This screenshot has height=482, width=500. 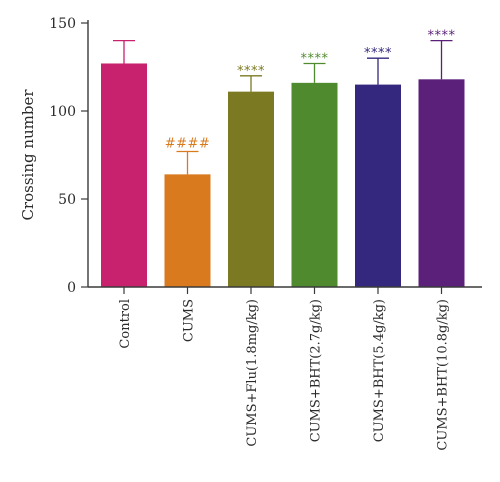 What do you see at coordinates (443, 375) in the screenshot?
I see `x-tick-label: CUMS+BHT(10.8g/kg)` at bounding box center [443, 375].